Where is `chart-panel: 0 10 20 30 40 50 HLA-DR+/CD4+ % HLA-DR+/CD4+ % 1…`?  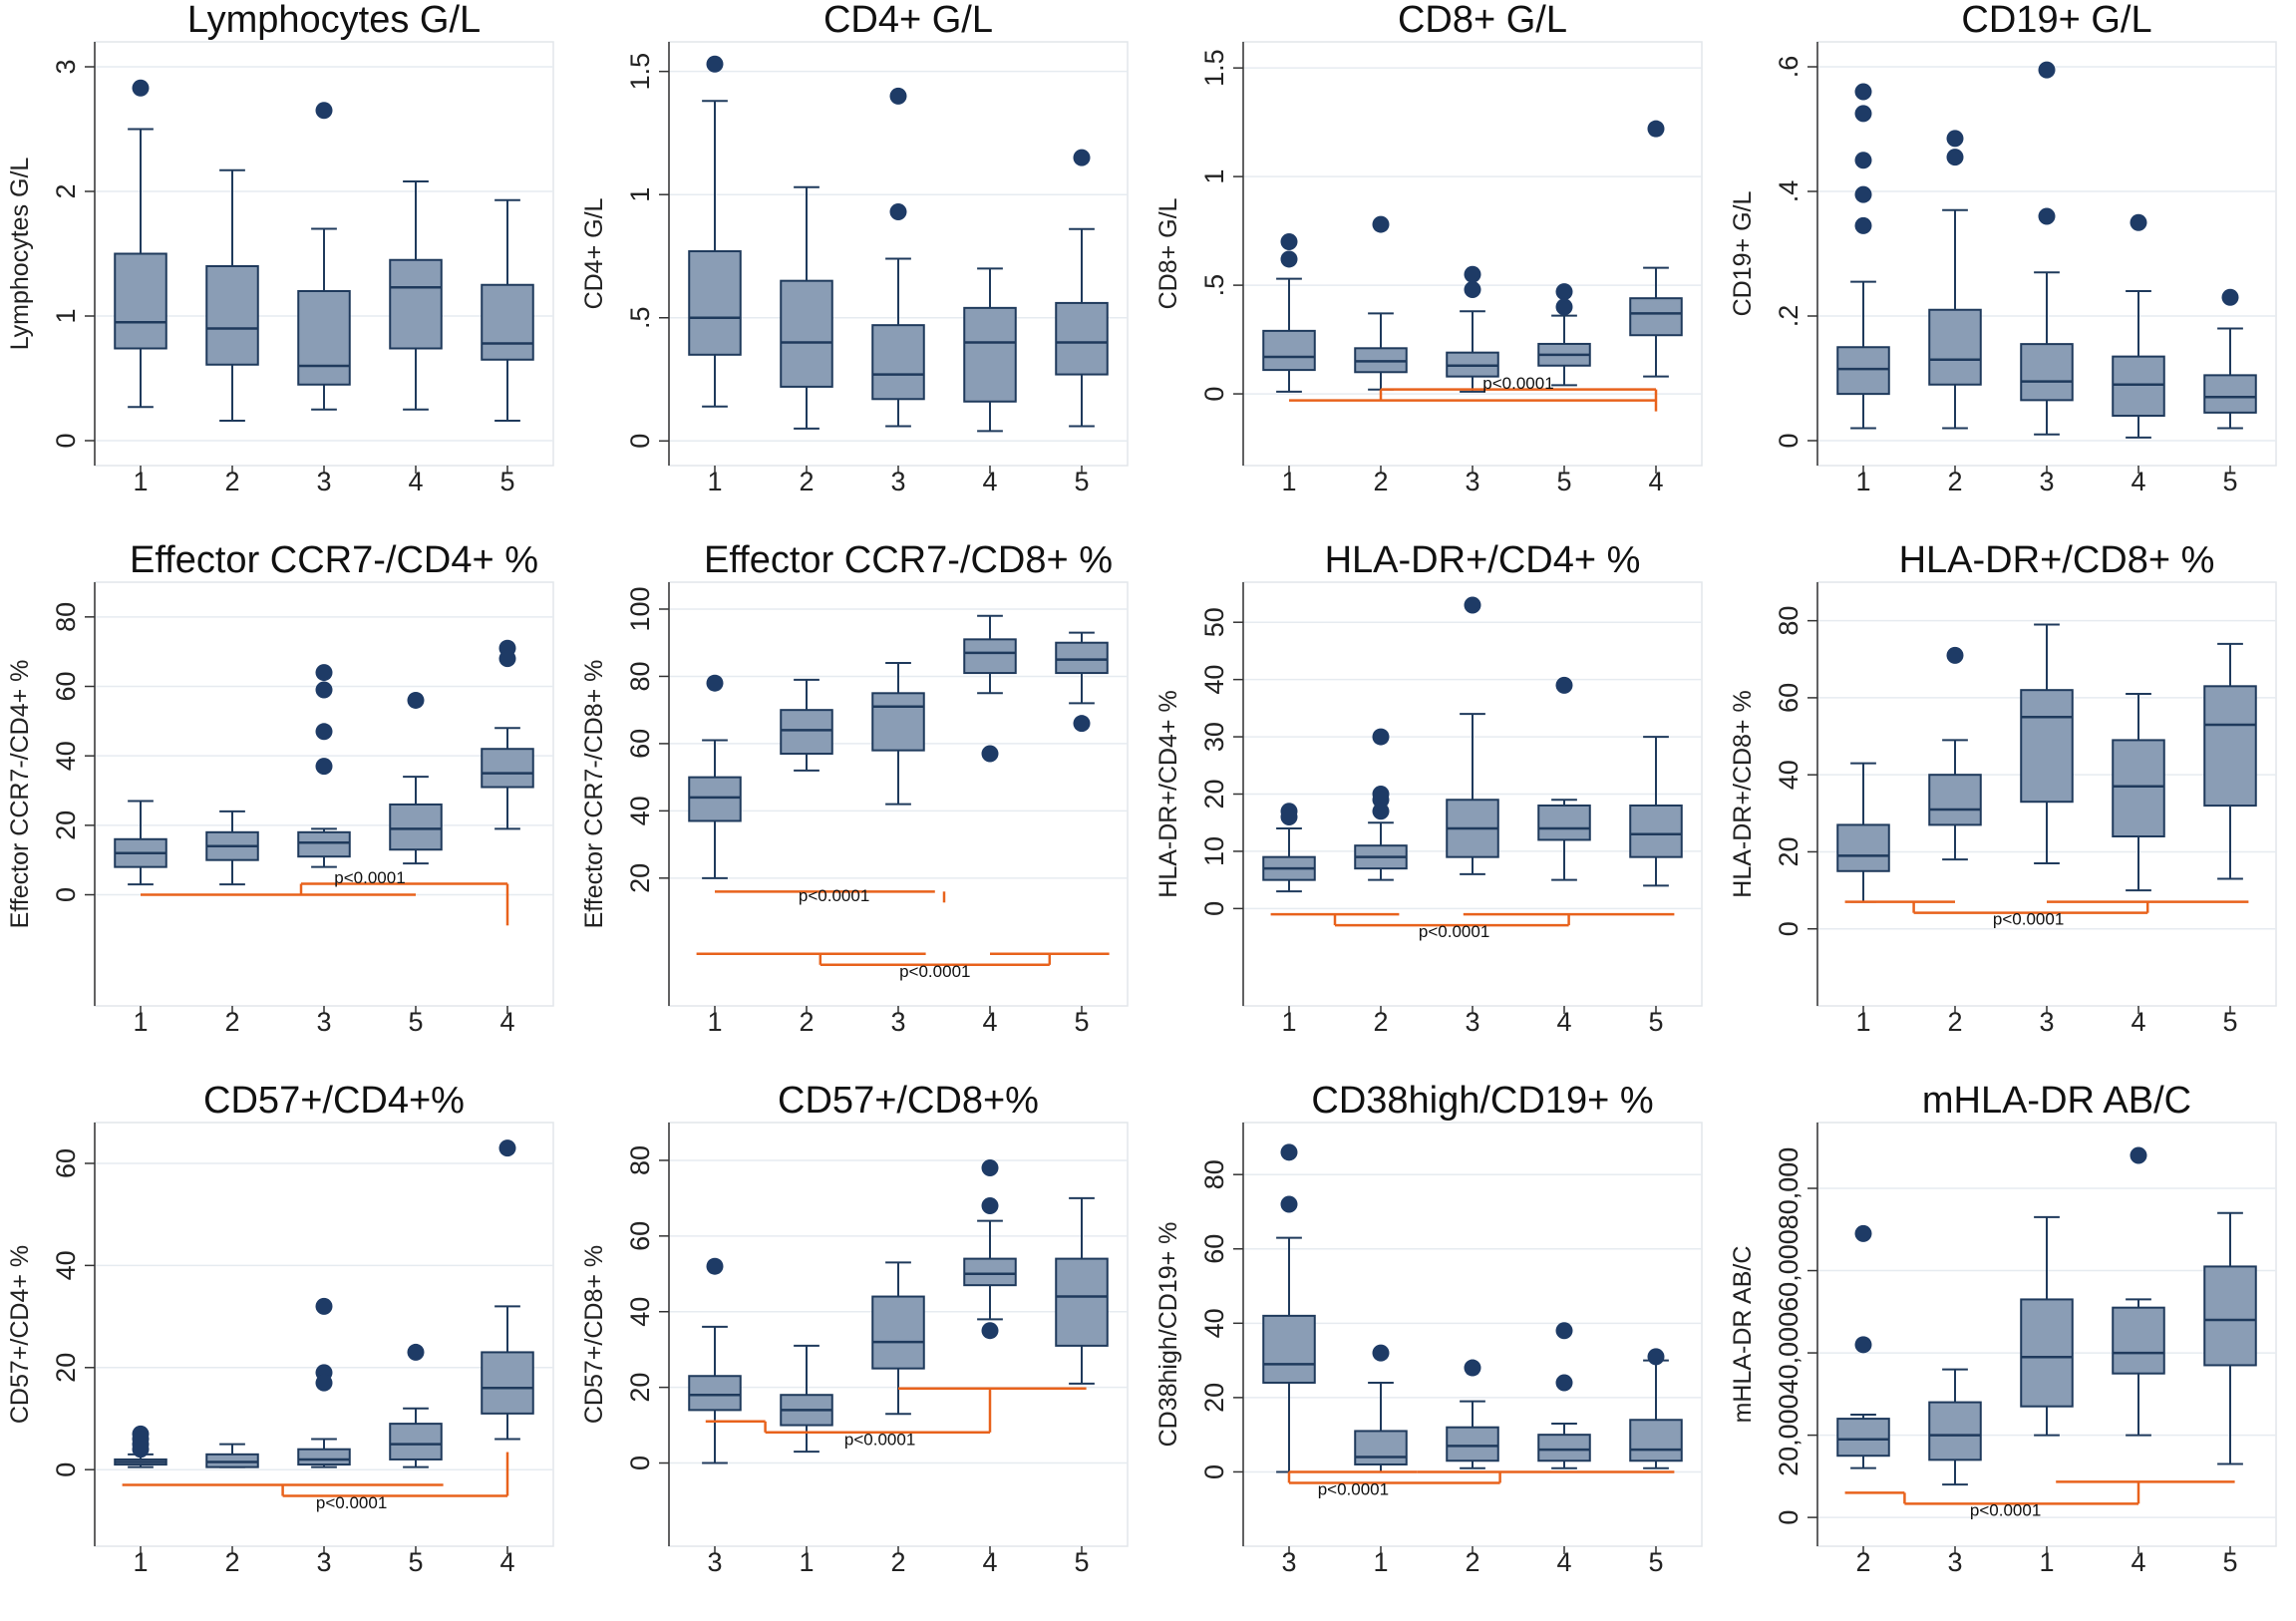 chart-panel: 0 10 20 30 40 50 HLA-DR+/CD4+ % HLA-DR+/CD4+ % 1… is located at coordinates (1435, 810).